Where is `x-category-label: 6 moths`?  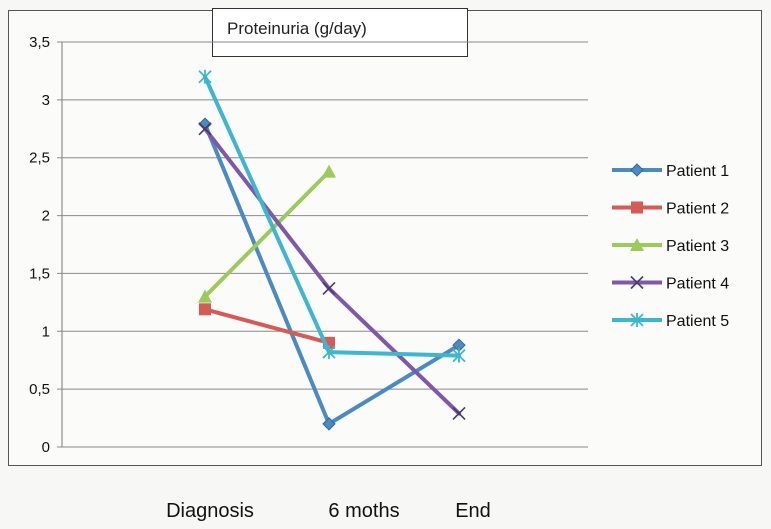
x-category-label: 6 moths is located at coordinates (363, 511).